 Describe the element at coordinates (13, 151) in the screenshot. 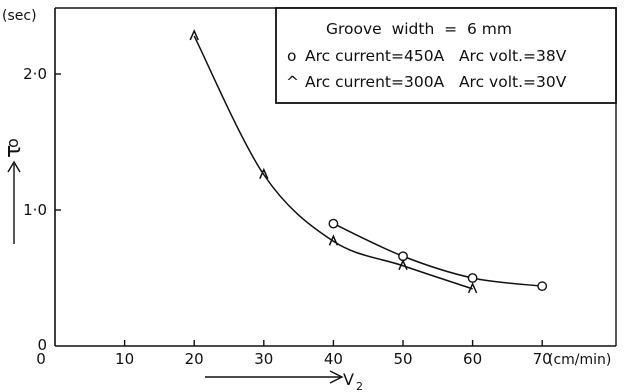

I see `y-axis-label-symbol: τ` at that location.